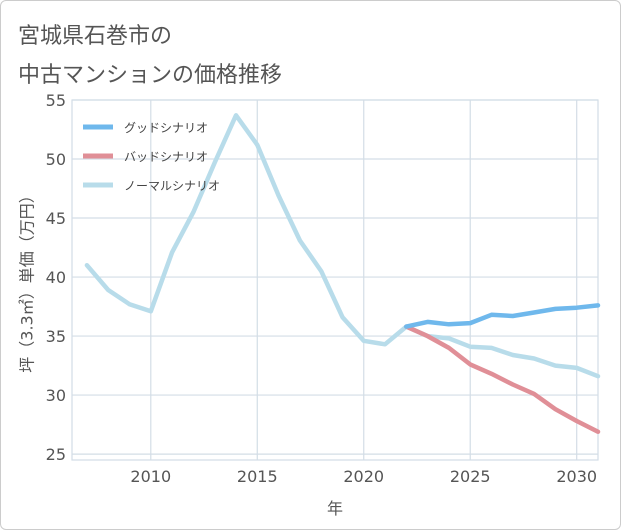 This screenshot has height=530, width=621. What do you see at coordinates (56, 395) in the screenshot?
I see `y-tick-label: 30` at bounding box center [56, 395].